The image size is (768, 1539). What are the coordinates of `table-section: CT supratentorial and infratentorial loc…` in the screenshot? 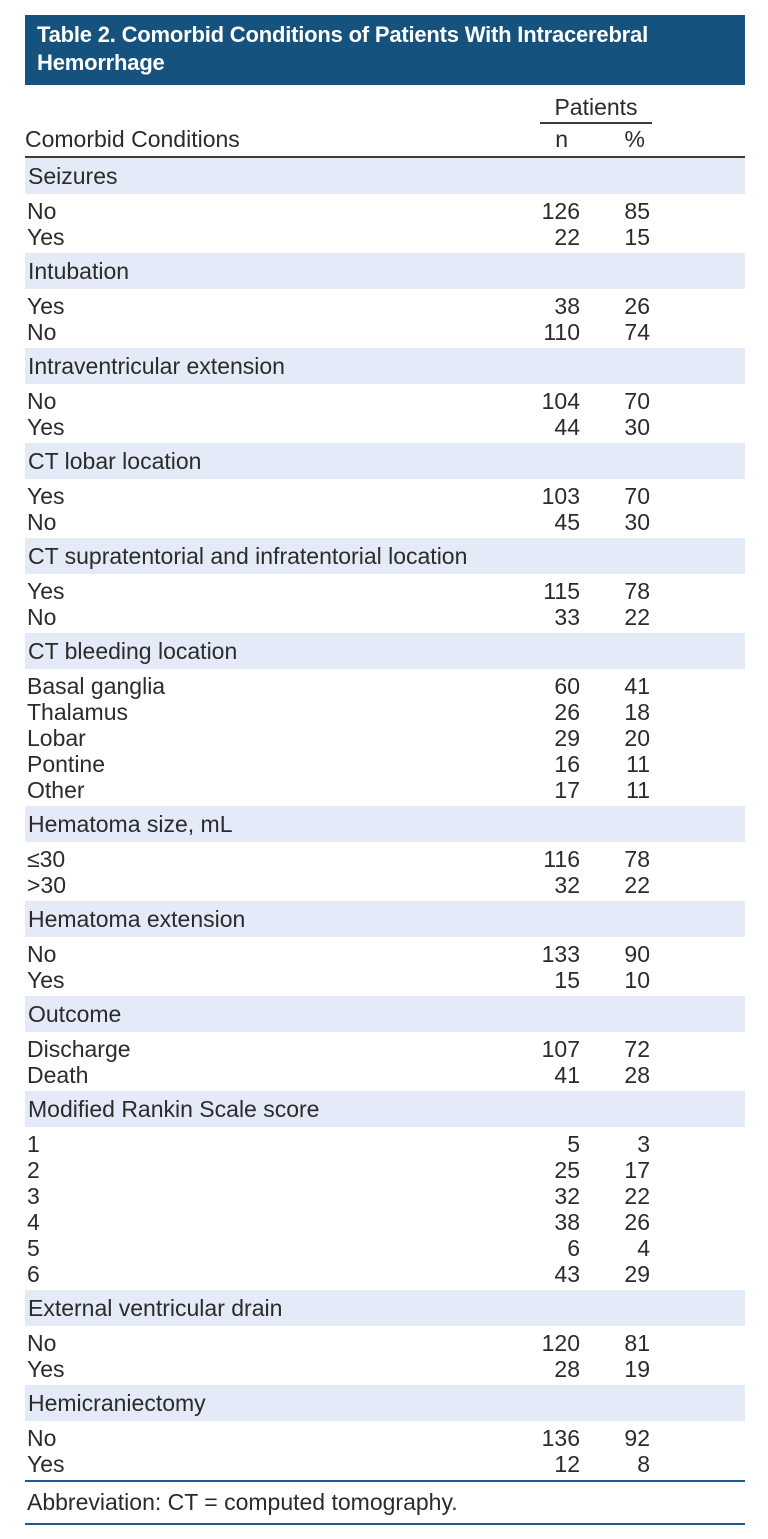 It's located at (385, 584).